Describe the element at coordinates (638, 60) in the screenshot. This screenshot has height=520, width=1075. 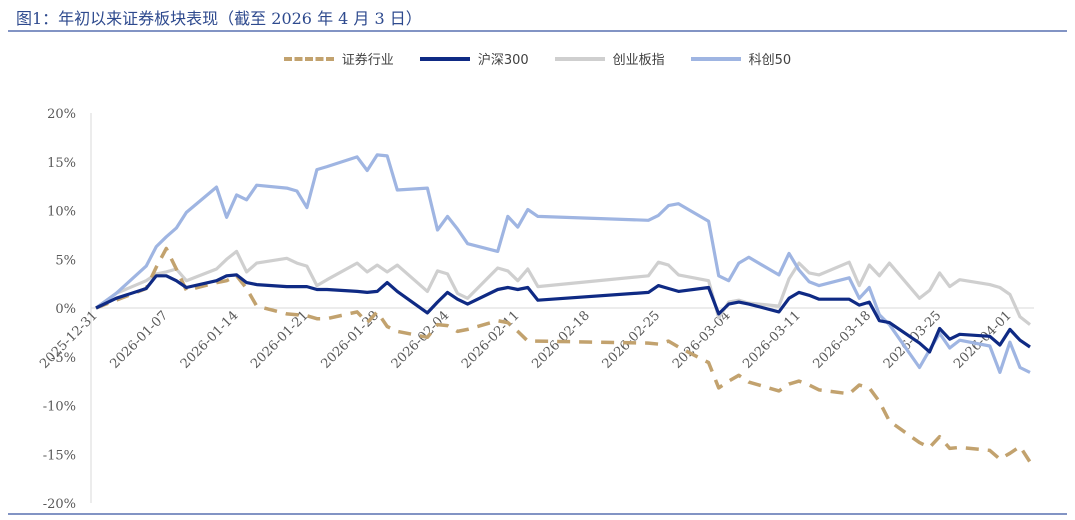
I see `legend-label-chinext: 创业板指` at that location.